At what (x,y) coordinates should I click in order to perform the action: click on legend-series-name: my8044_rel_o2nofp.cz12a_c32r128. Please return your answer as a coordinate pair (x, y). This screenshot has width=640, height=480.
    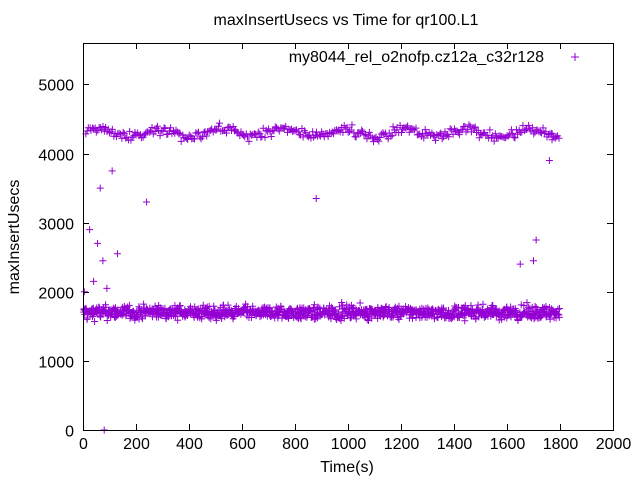
    Looking at the image, I should click on (416, 57).